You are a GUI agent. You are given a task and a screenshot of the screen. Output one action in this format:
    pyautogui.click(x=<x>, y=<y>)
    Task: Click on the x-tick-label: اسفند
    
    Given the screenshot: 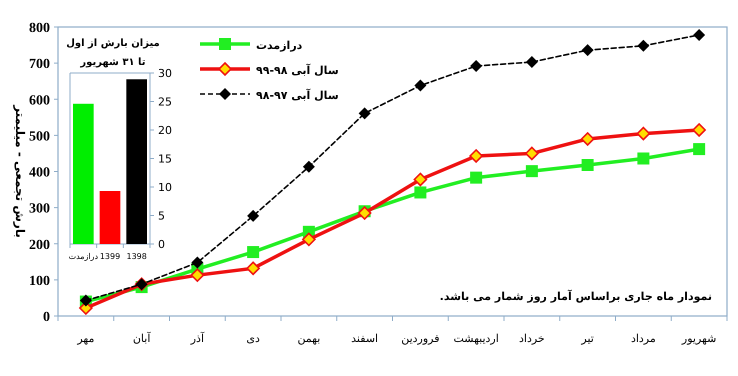 What is the action you would take?
    pyautogui.click(x=364, y=338)
    